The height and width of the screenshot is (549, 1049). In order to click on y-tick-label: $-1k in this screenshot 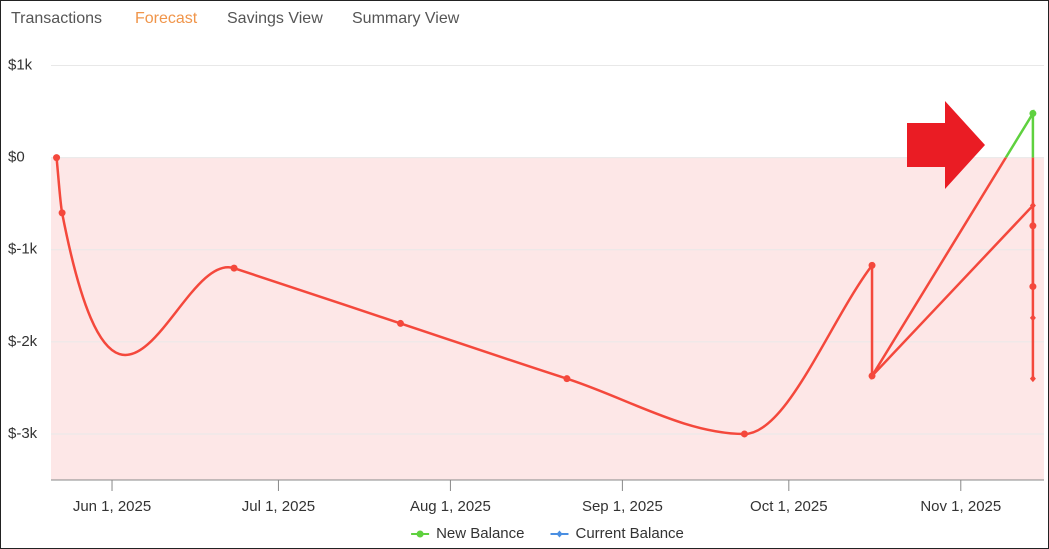, I will do `click(23, 249)`.